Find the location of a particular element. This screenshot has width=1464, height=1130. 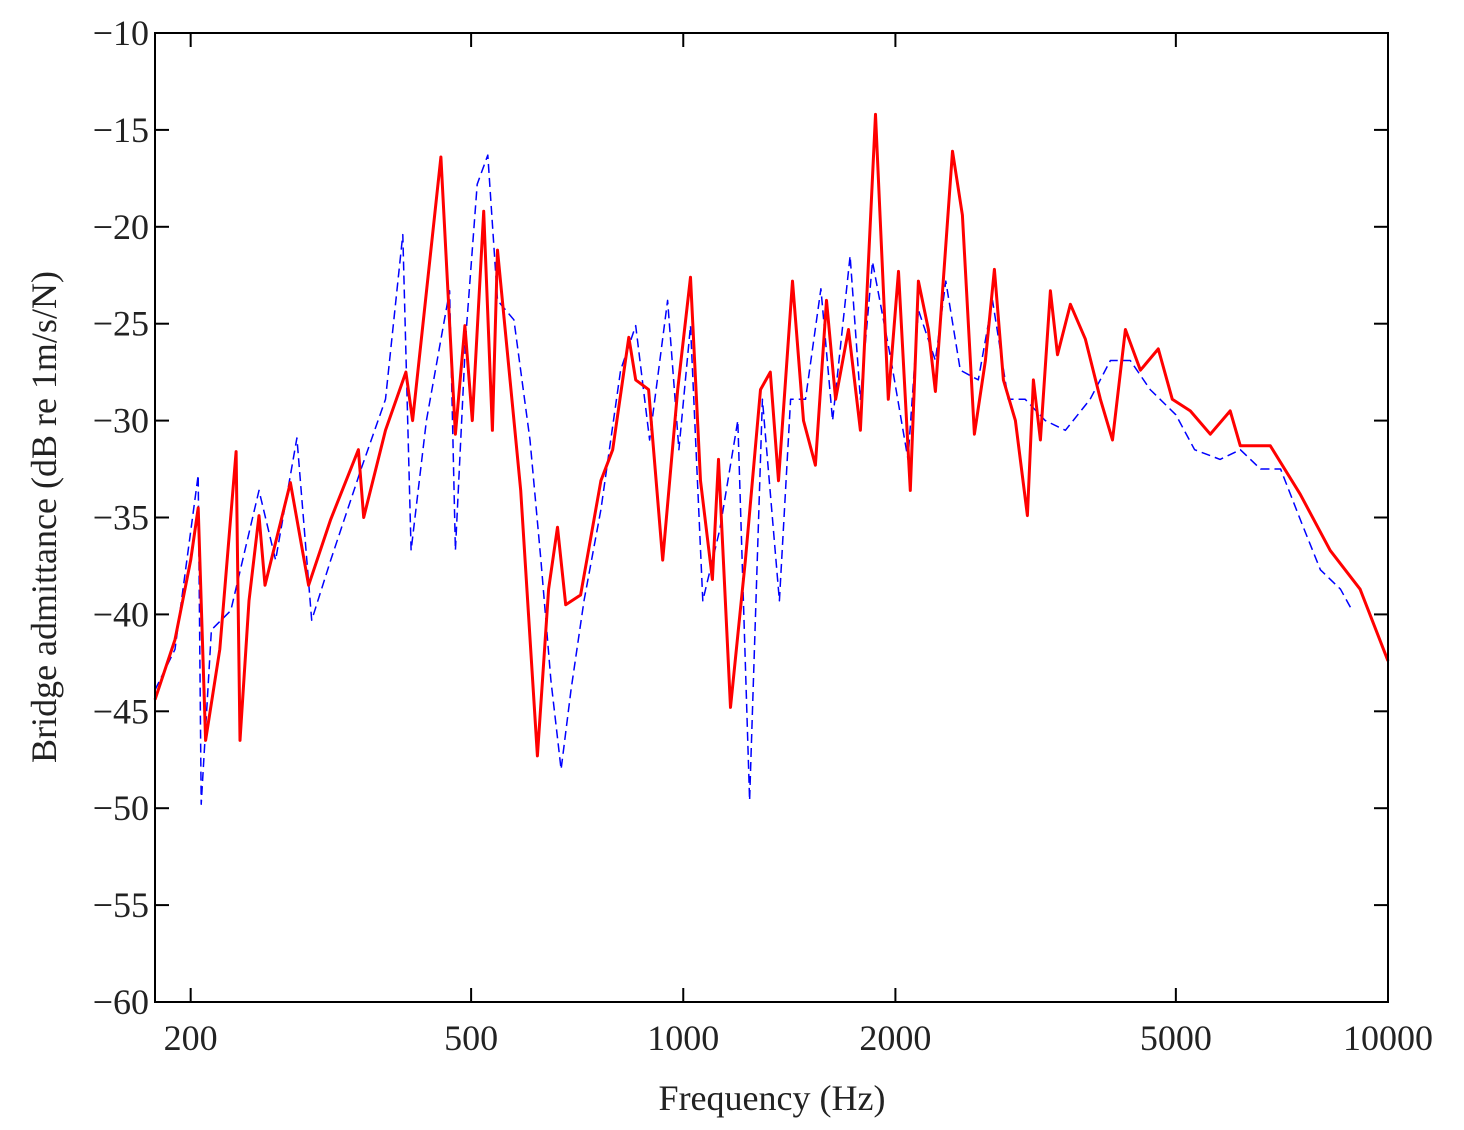

x-tick-label: 5000 is located at coordinates (1176, 1038).